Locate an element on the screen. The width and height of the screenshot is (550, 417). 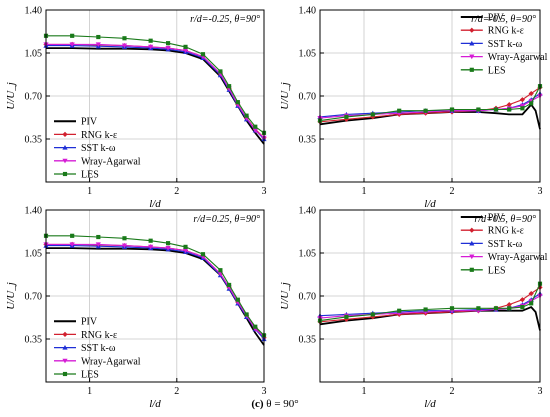
caption-label: (c) is located at coordinates (257, 404).